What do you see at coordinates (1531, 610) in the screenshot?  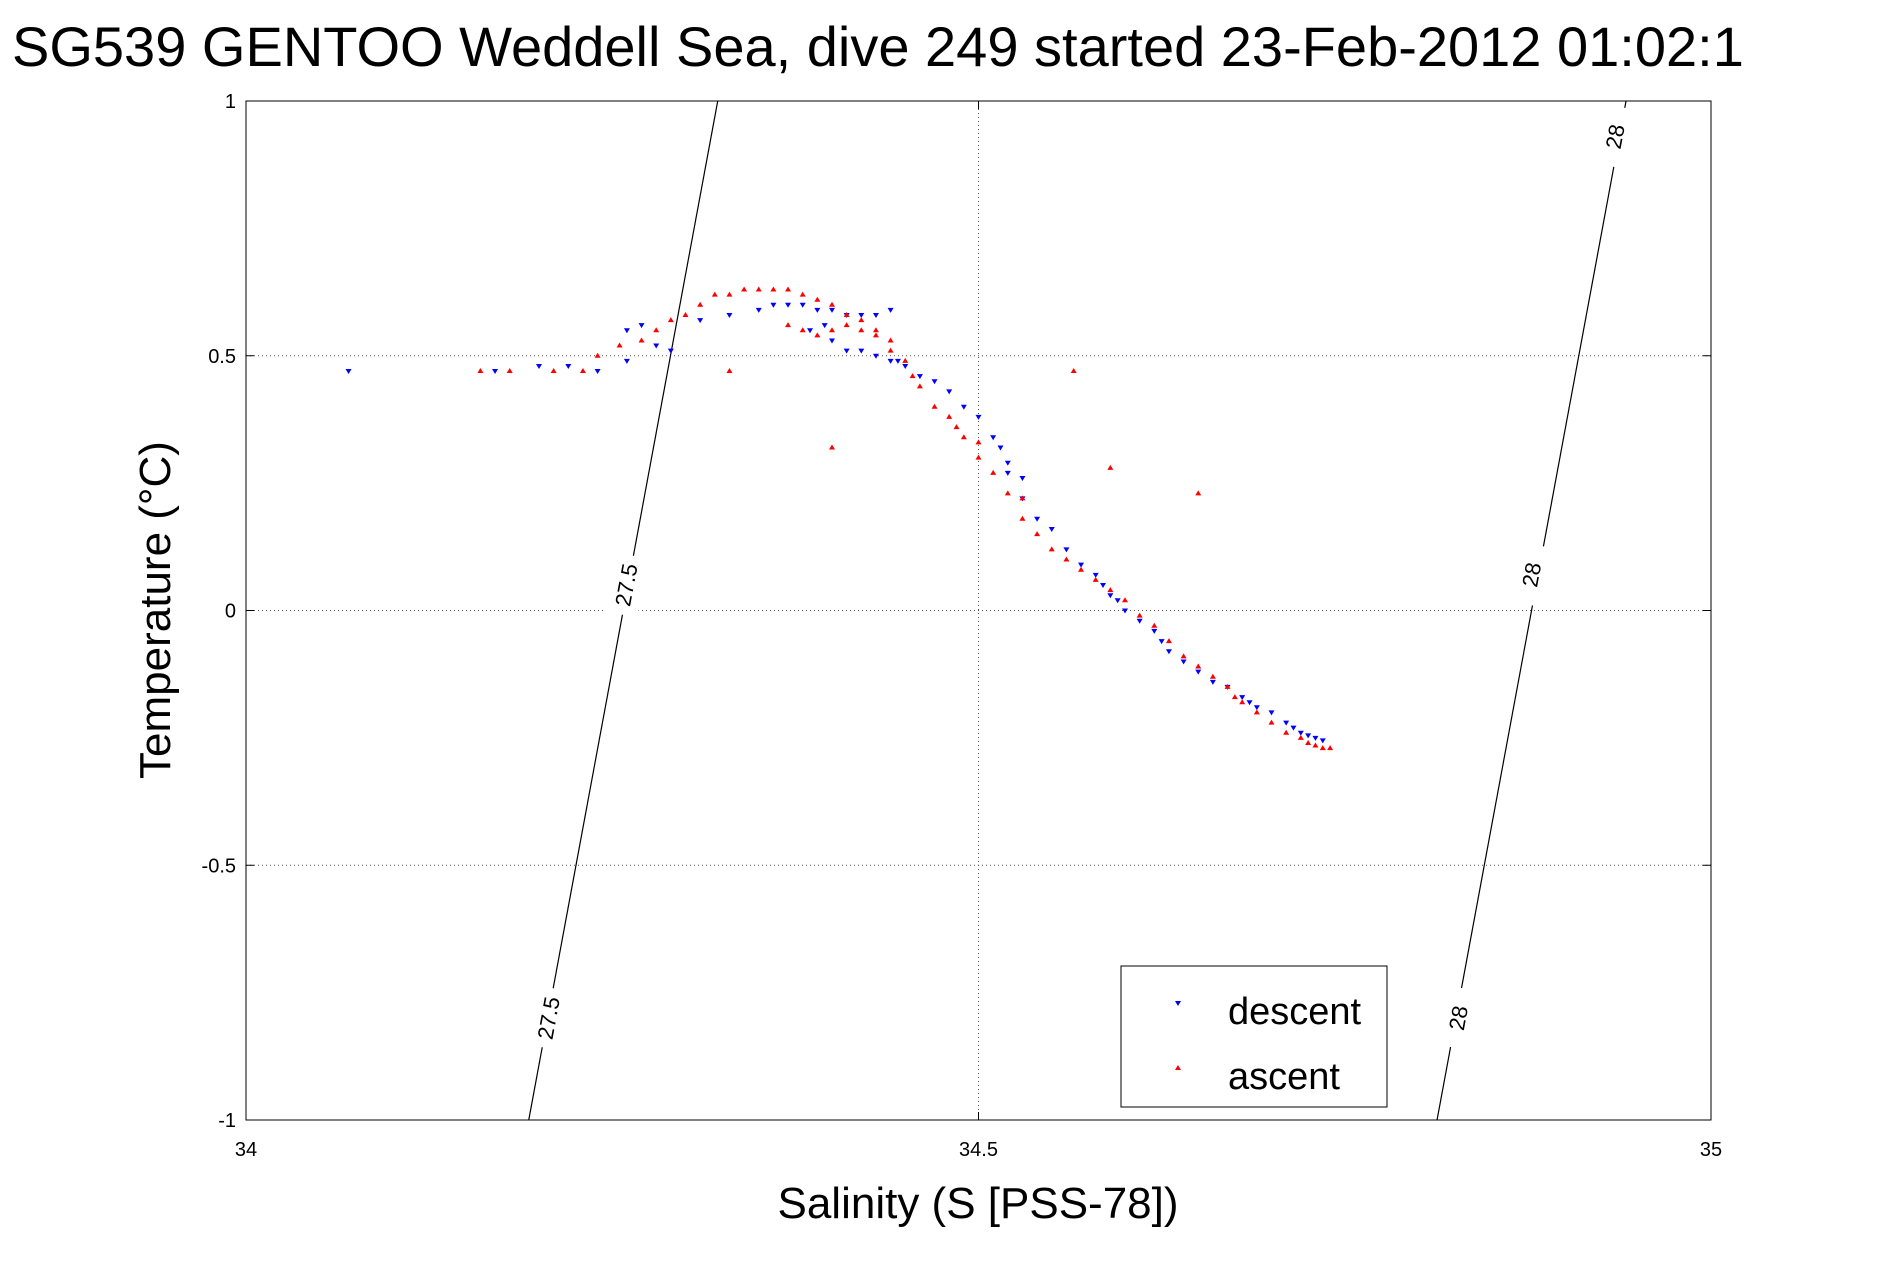 I see `density-contour-line` at bounding box center [1531, 610].